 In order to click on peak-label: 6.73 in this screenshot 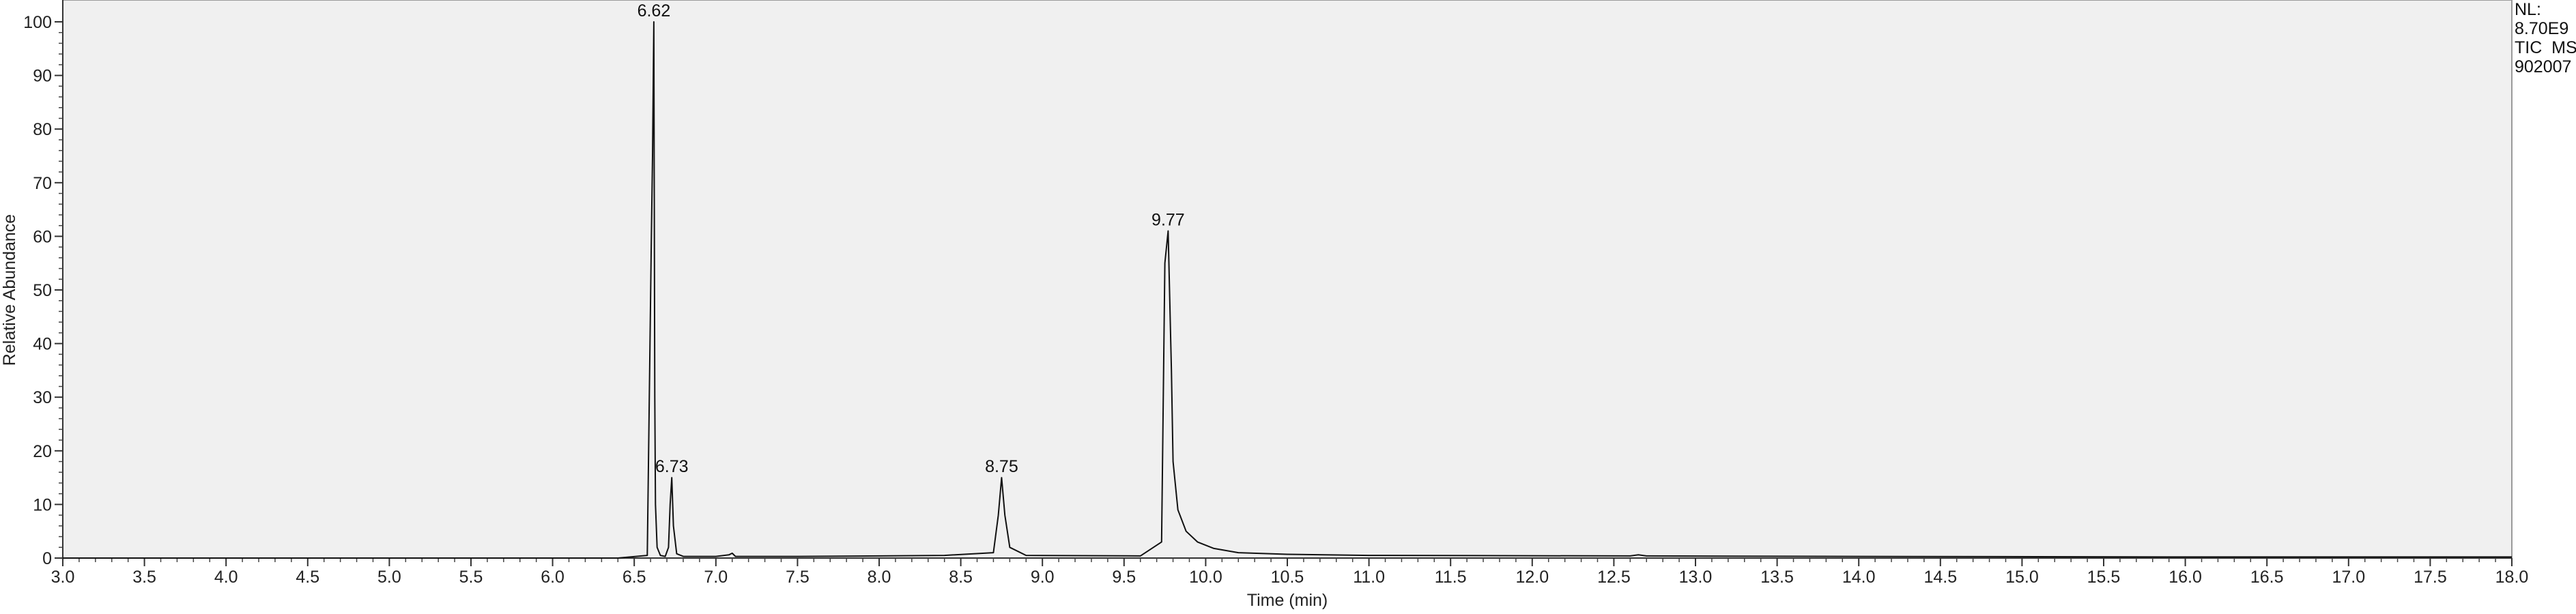, I will do `click(672, 466)`.